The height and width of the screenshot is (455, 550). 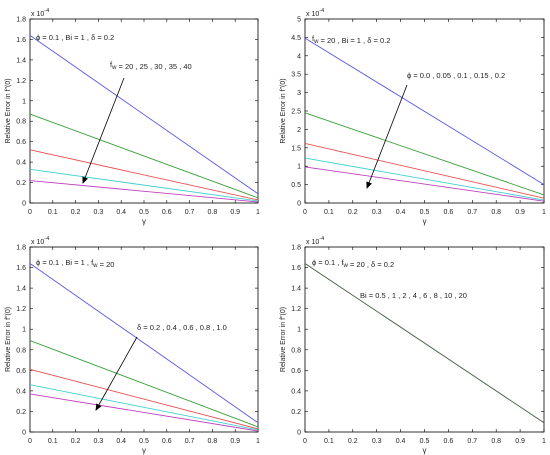 I want to click on arrow-label: ϕ = 0.0 , 0.05 , 0.1 , 0.15 , 0.2, so click(x=456, y=75).